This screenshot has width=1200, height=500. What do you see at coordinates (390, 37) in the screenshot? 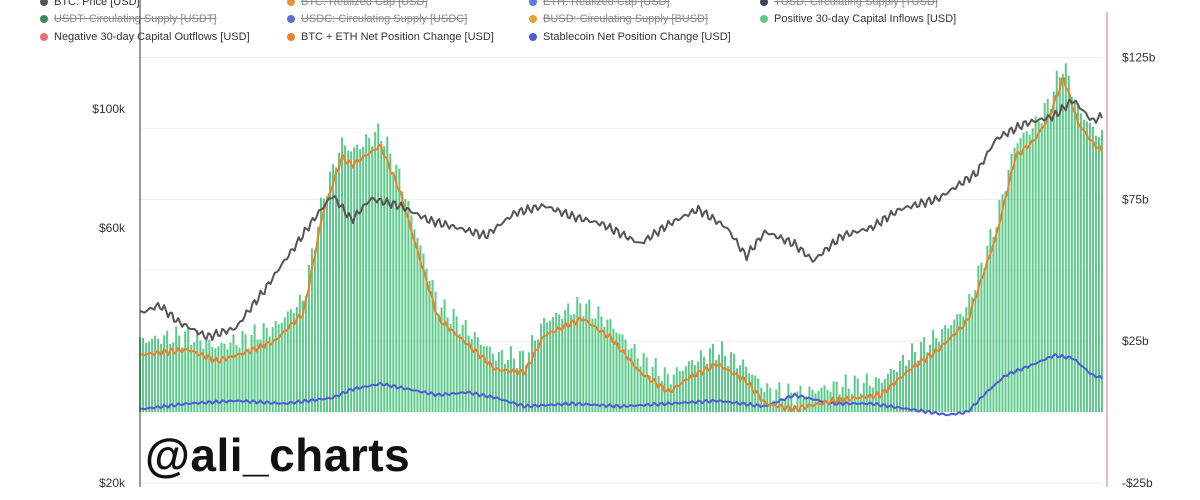
I see `legend-item: BTC + ETH Net Position Change [USD]` at bounding box center [390, 37].